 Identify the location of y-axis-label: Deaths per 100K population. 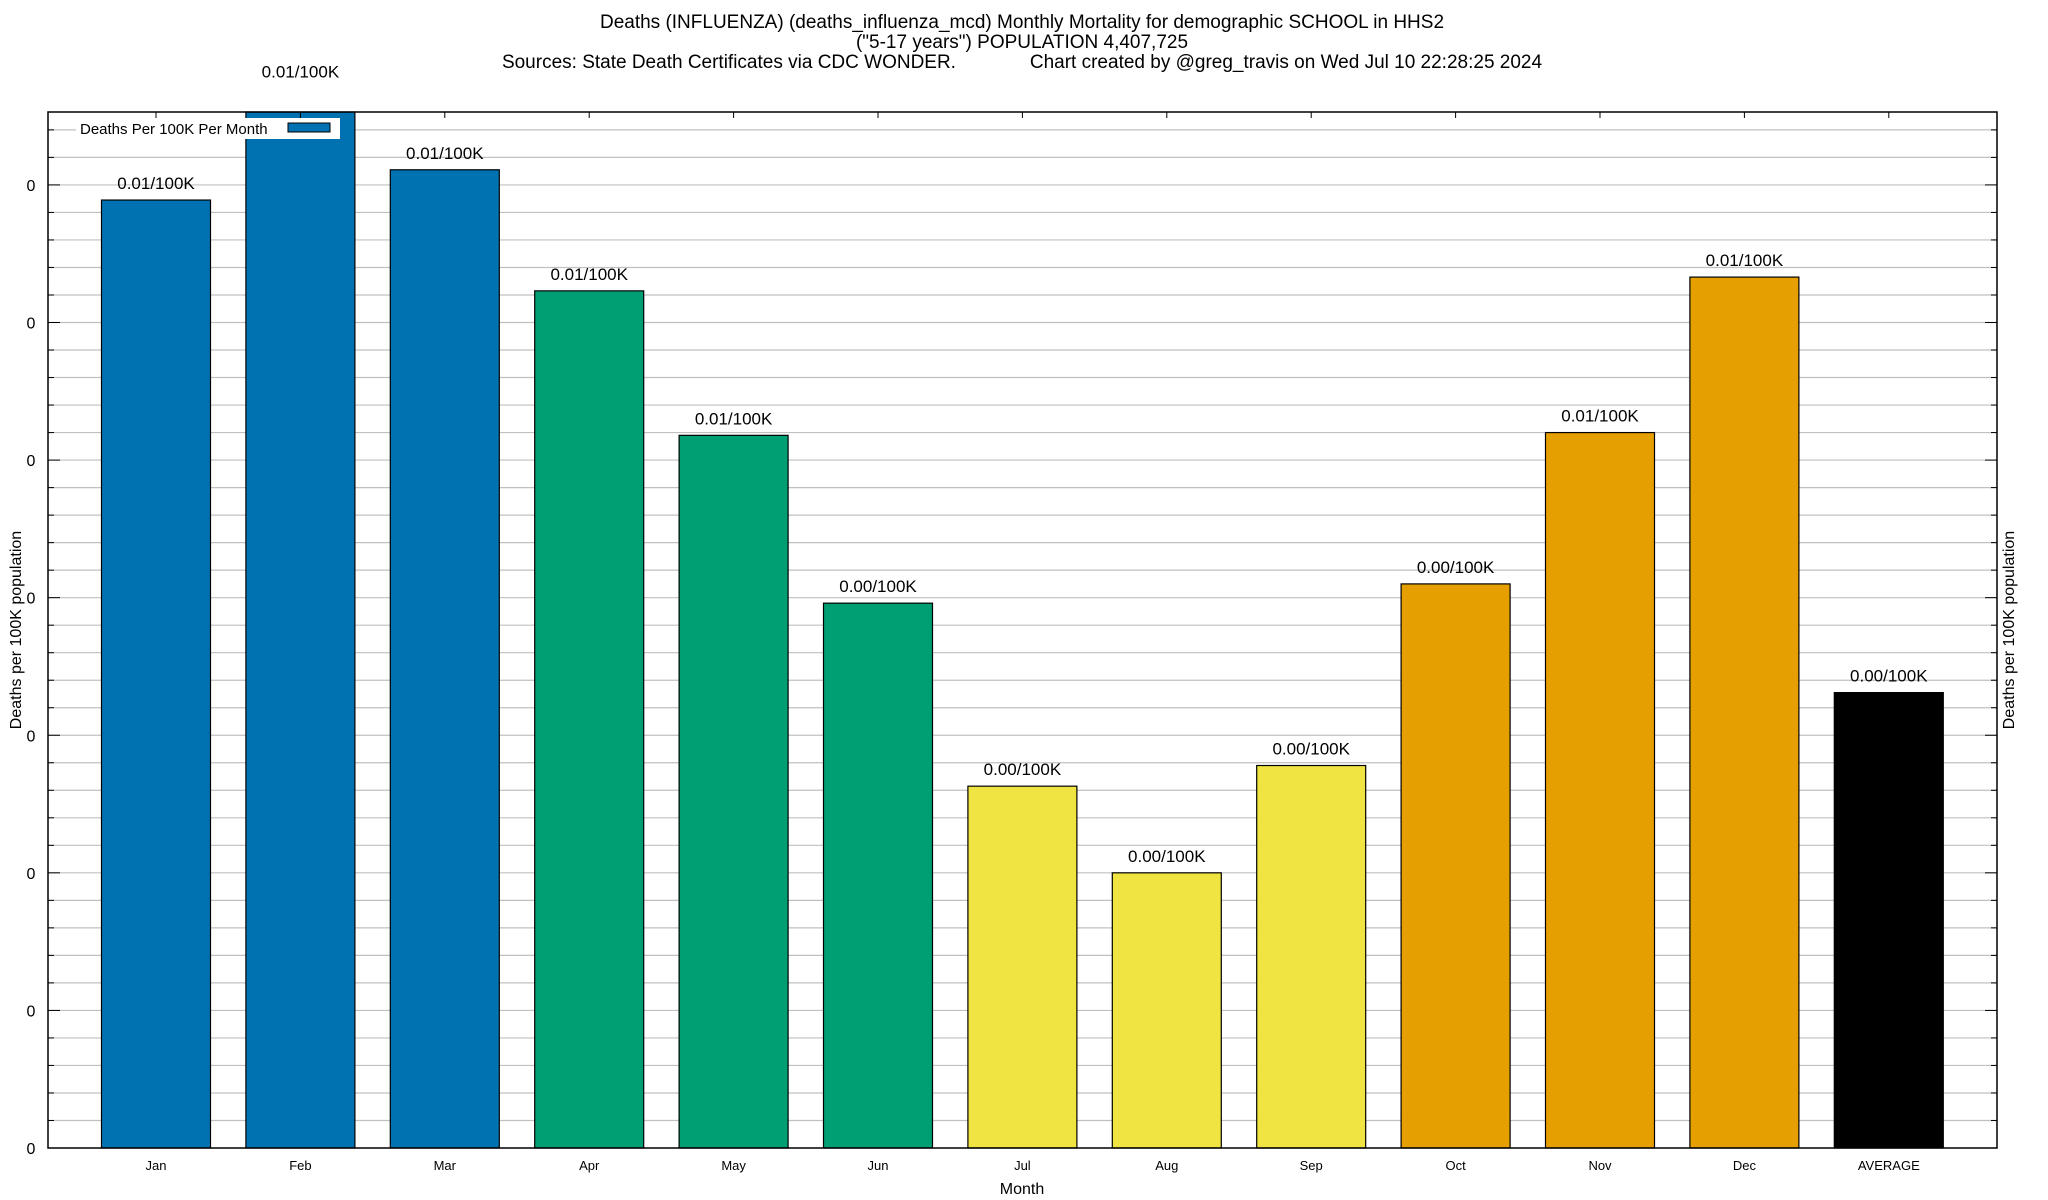
(16, 630).